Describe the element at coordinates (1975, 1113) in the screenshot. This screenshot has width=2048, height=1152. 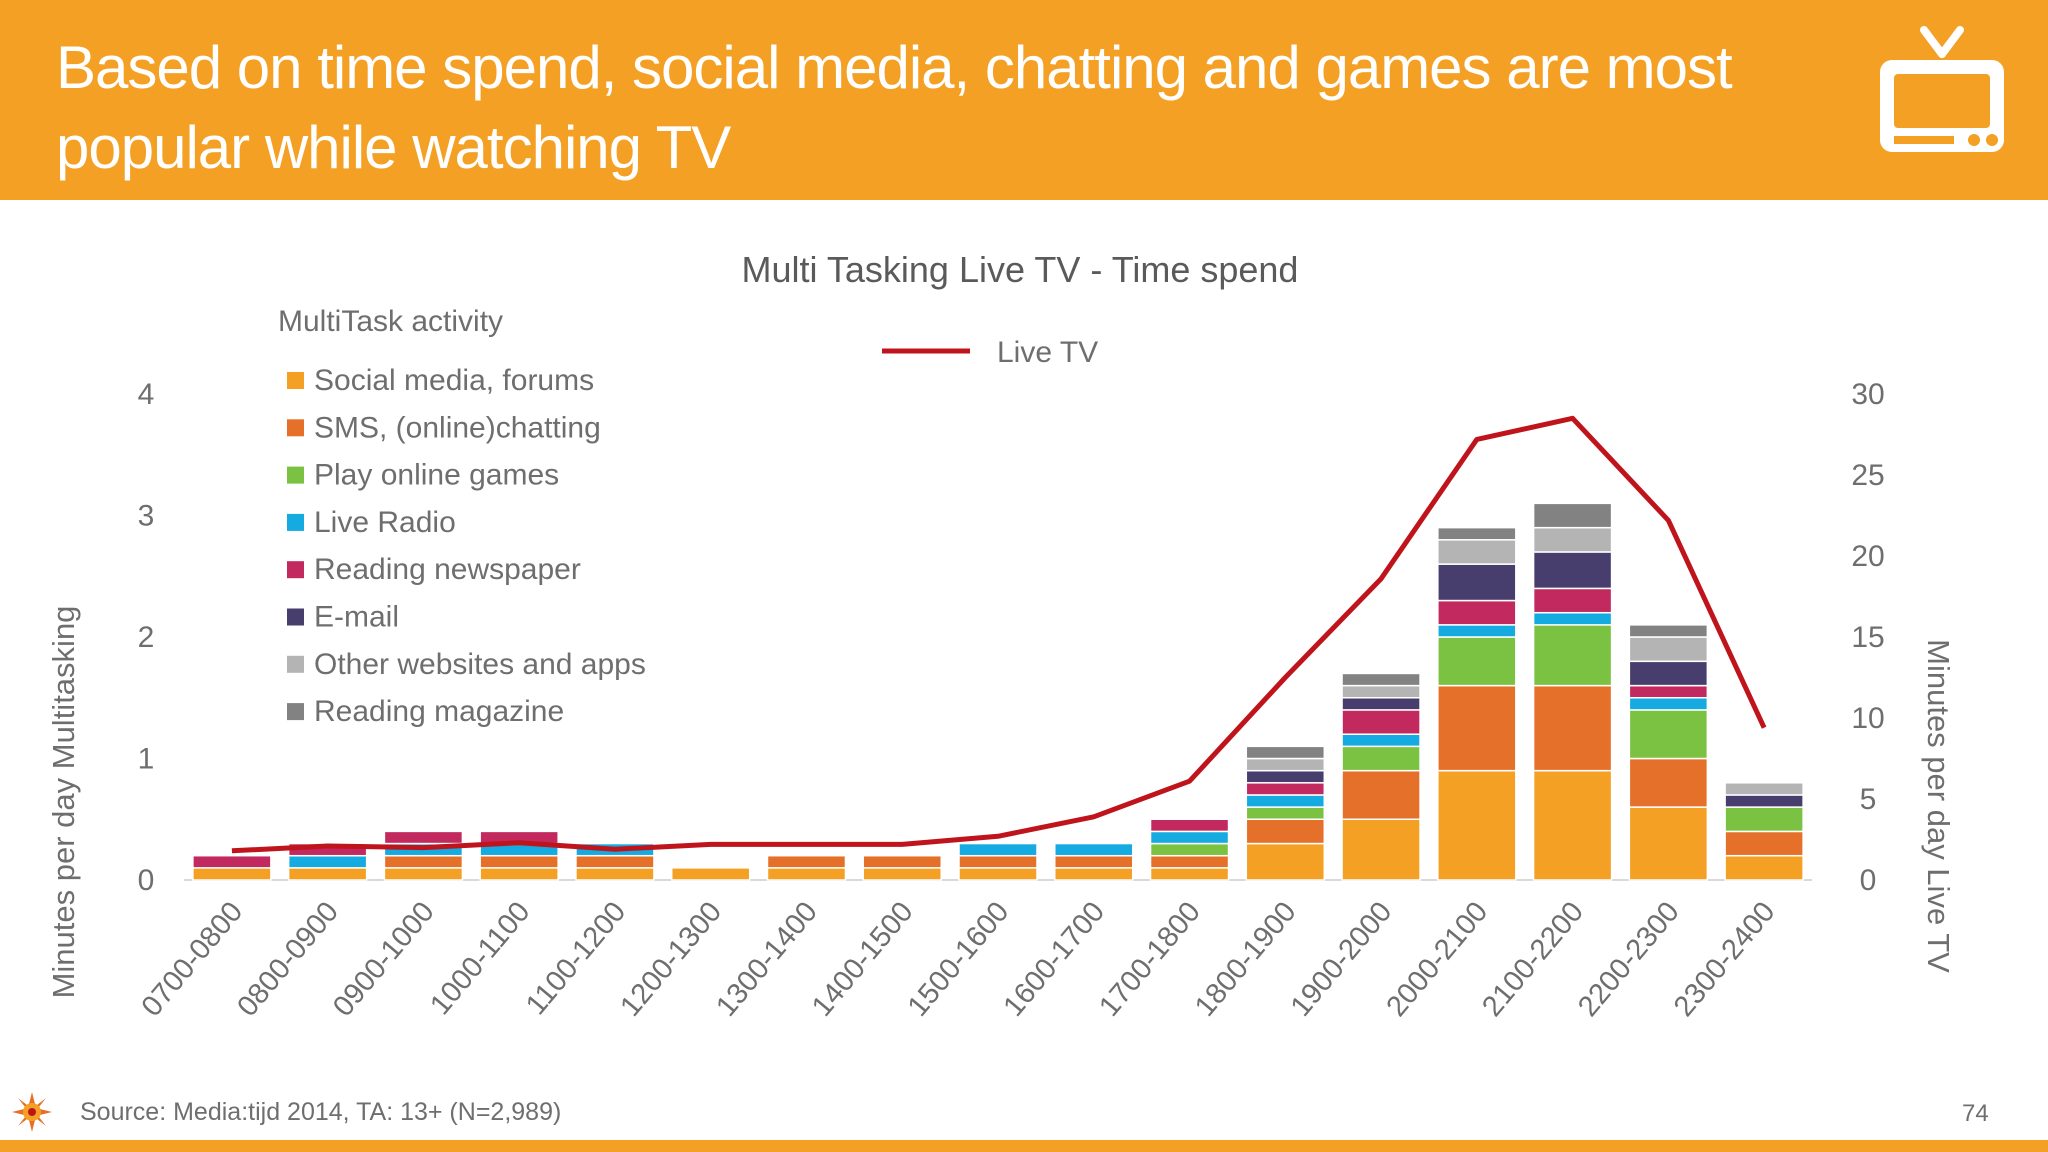
I see `page-number: 74` at that location.